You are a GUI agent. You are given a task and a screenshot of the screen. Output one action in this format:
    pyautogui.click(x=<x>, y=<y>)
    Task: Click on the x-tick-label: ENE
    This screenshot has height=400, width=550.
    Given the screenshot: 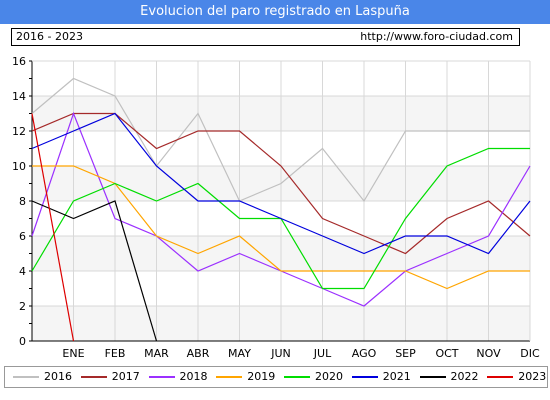 What is the action you would take?
    pyautogui.click(x=73, y=353)
    